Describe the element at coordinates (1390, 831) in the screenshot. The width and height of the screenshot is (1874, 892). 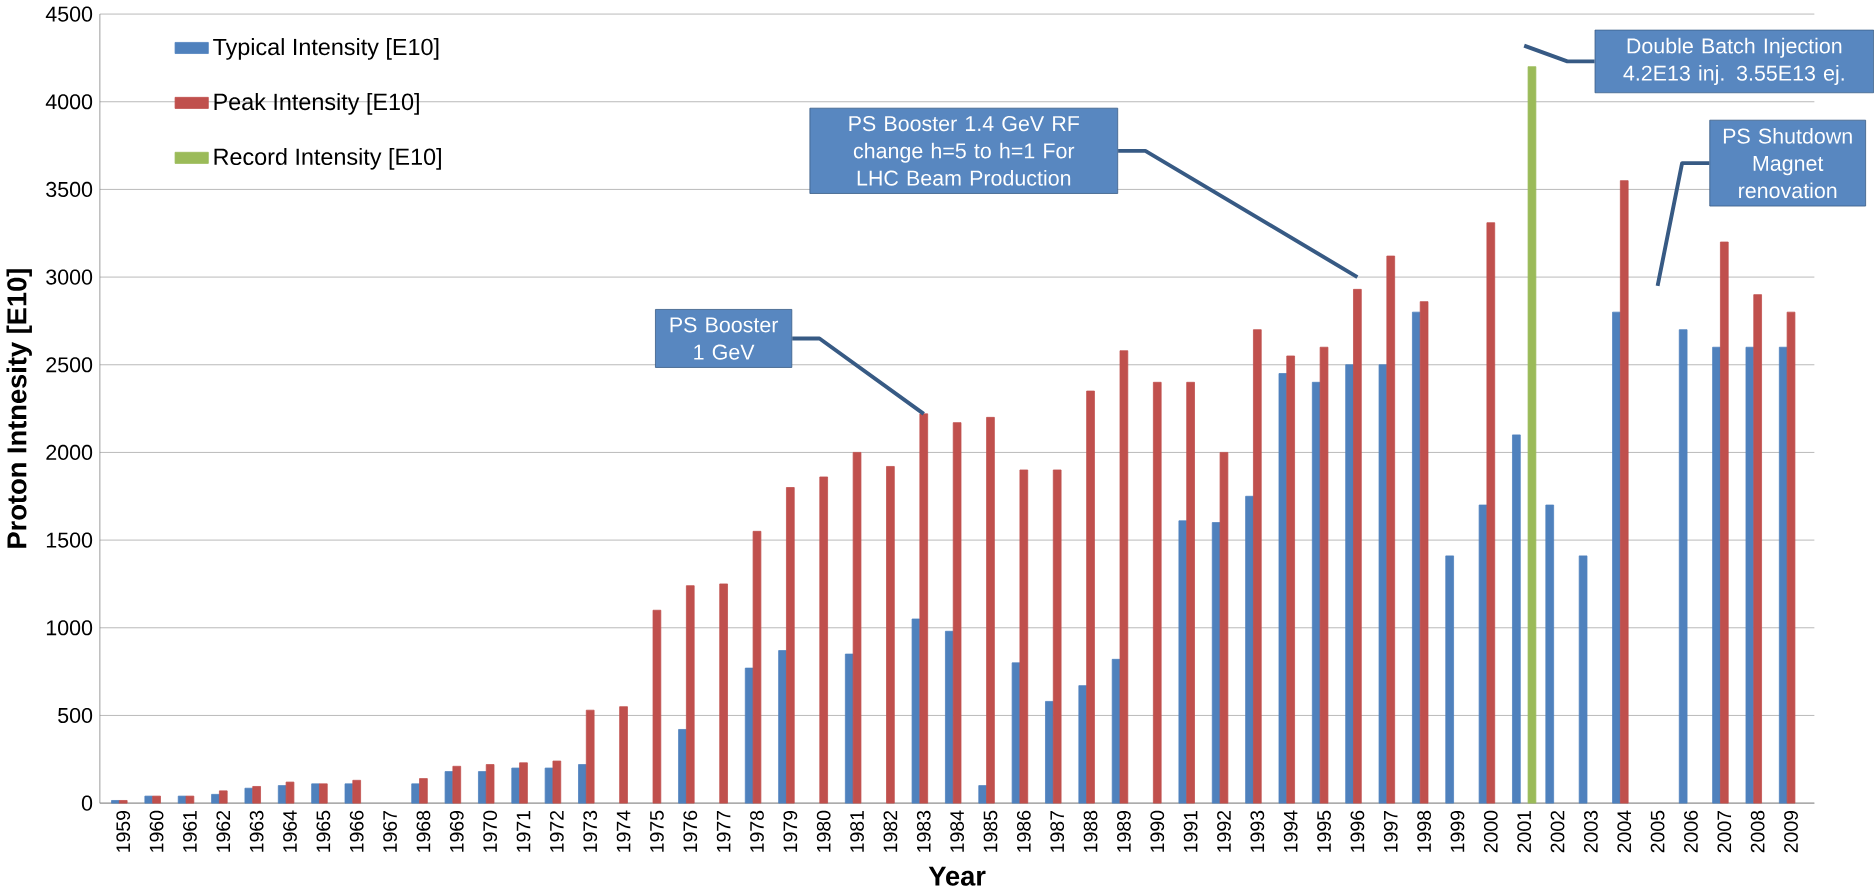
I see `x-tick-label: 1997` at that location.